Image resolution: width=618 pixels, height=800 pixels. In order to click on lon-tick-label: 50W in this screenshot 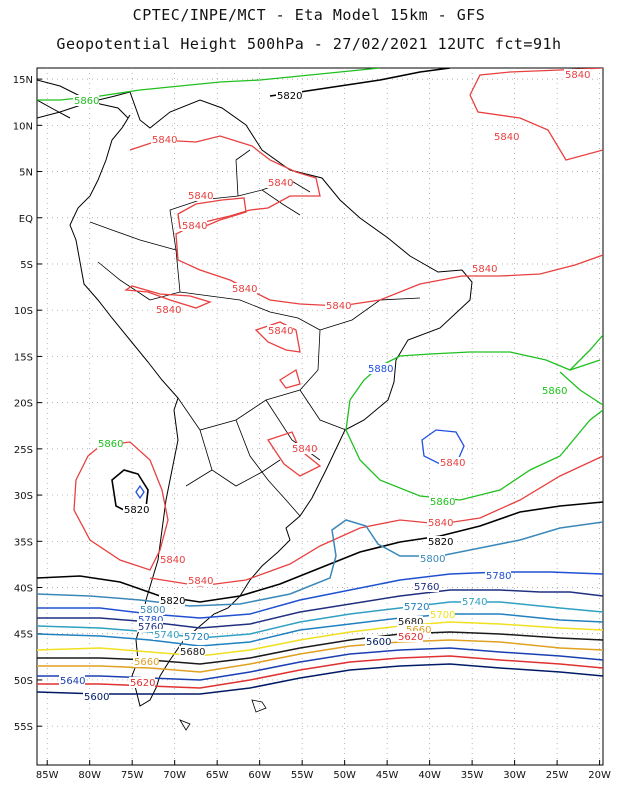, I will do `click(344, 775)`.